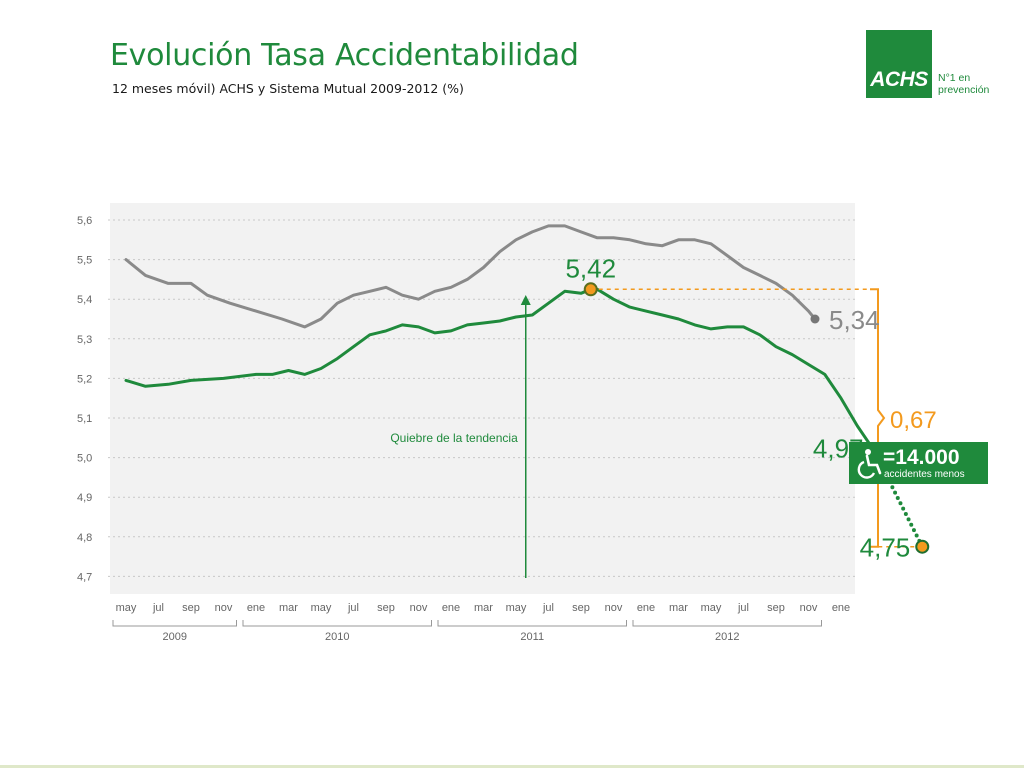 This screenshot has width=1024, height=768. What do you see at coordinates (175, 637) in the screenshot?
I see `year-label: 2009` at bounding box center [175, 637].